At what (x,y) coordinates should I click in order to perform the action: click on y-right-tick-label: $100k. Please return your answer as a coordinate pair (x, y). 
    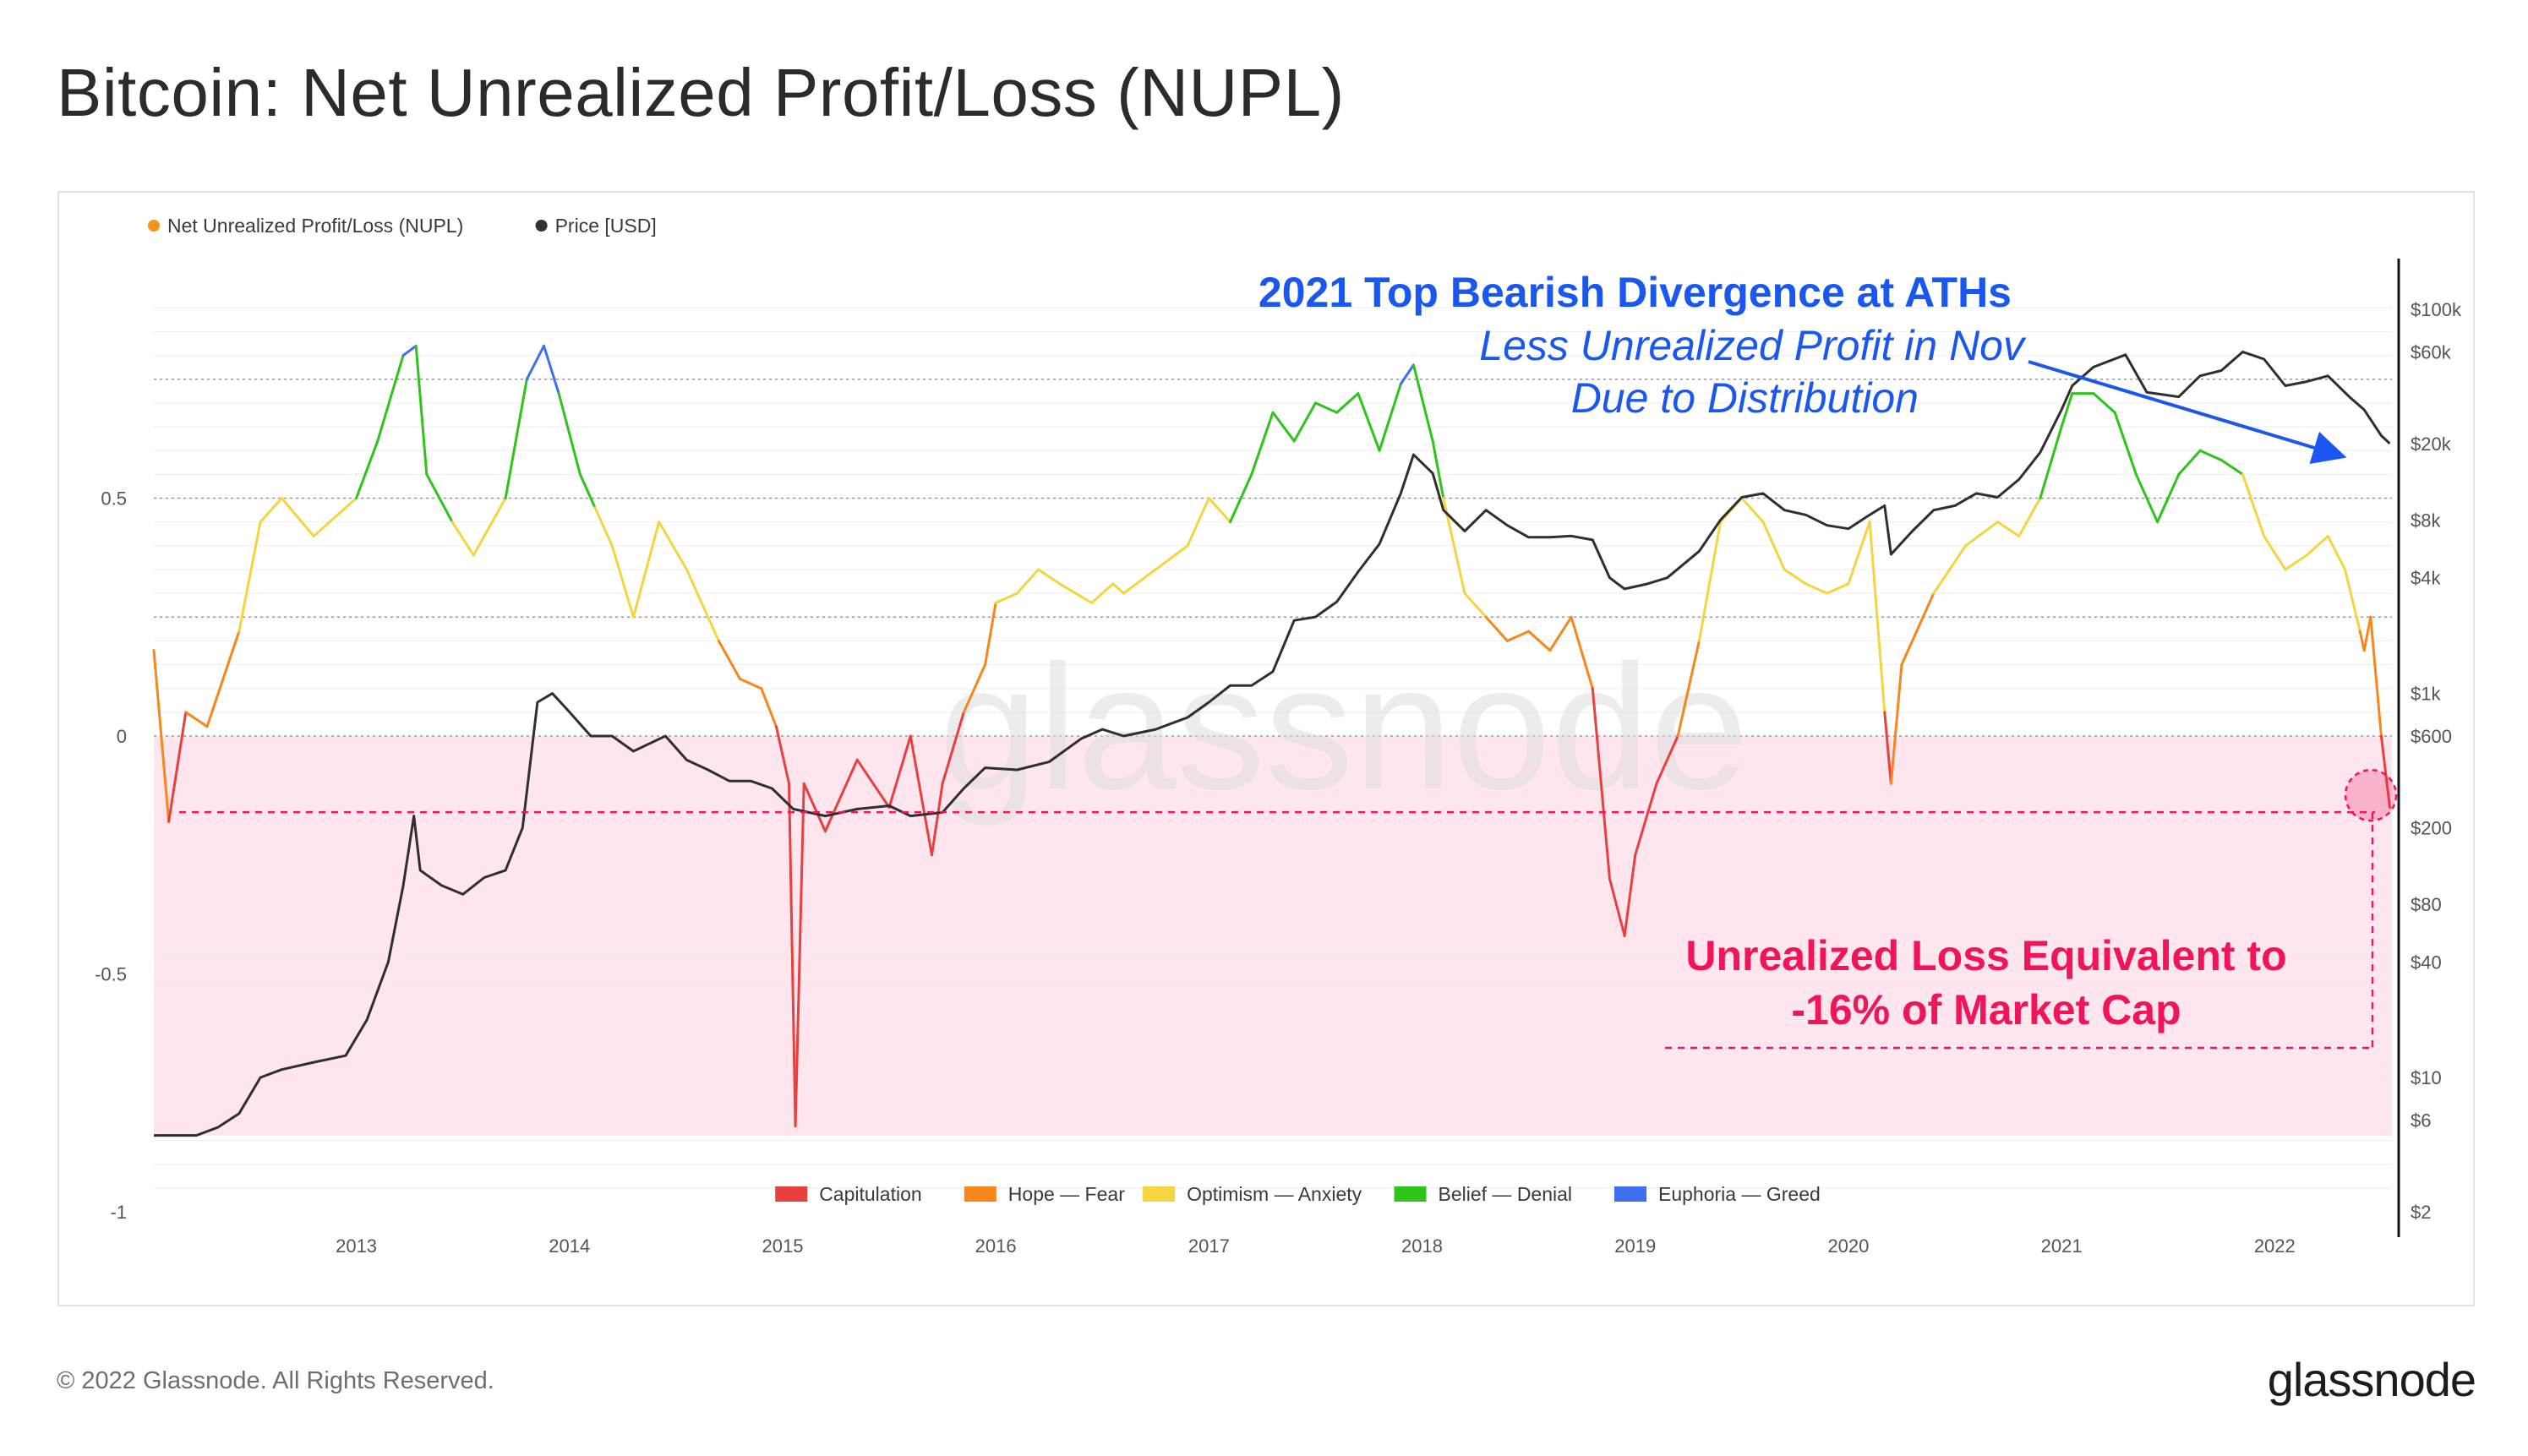
    Looking at the image, I should click on (2436, 310).